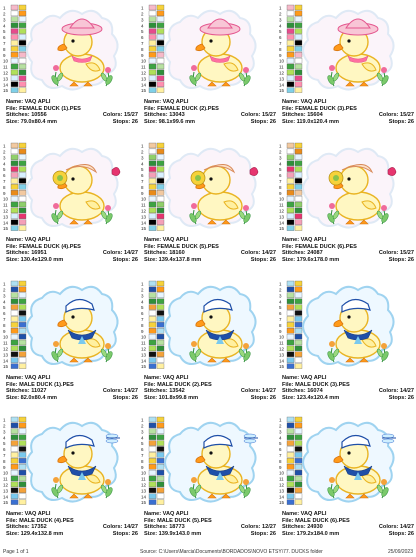 This screenshot has height=557, width=416. Describe the element at coordinates (142, 55) in the screenshot. I see `thread-number: 9` at that location.